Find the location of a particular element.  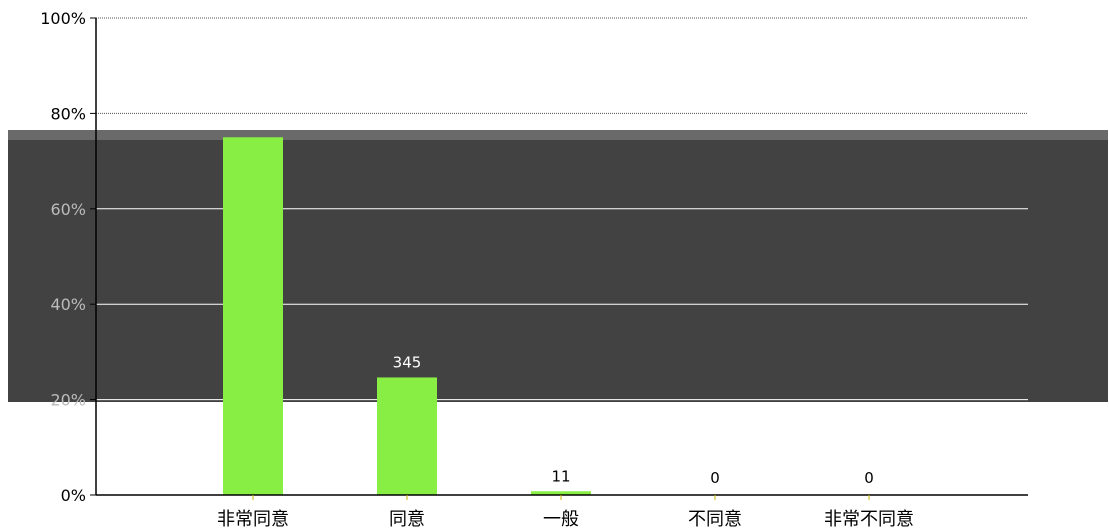

data-label: 11 is located at coordinates (560, 476).